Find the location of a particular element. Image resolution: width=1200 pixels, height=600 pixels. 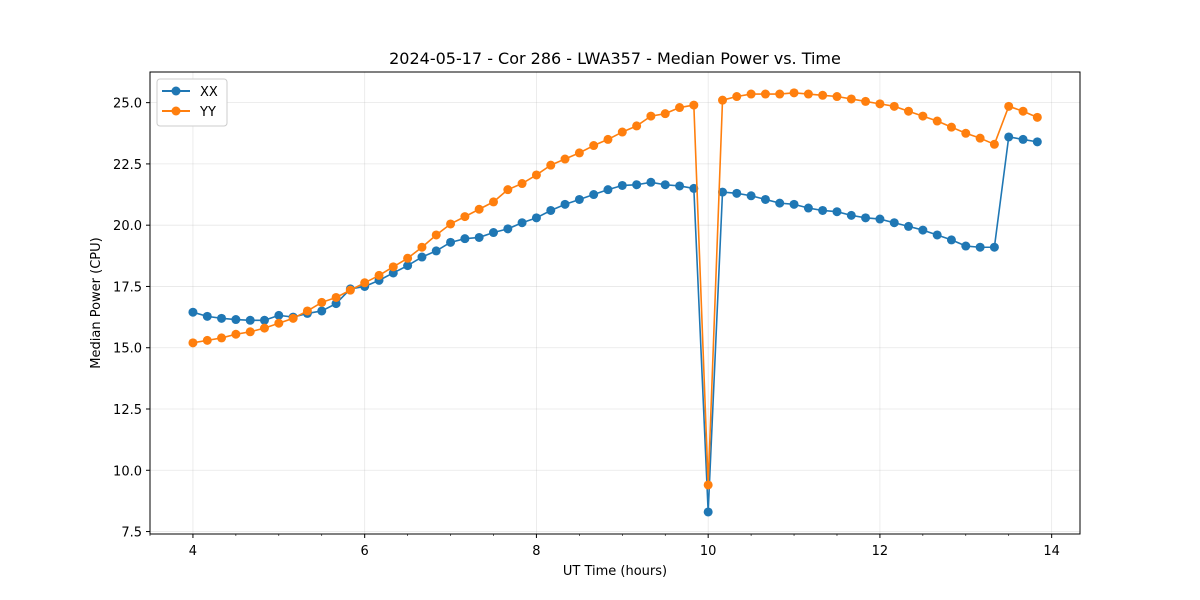

y-tick-label: 22.5 is located at coordinates (127, 165).